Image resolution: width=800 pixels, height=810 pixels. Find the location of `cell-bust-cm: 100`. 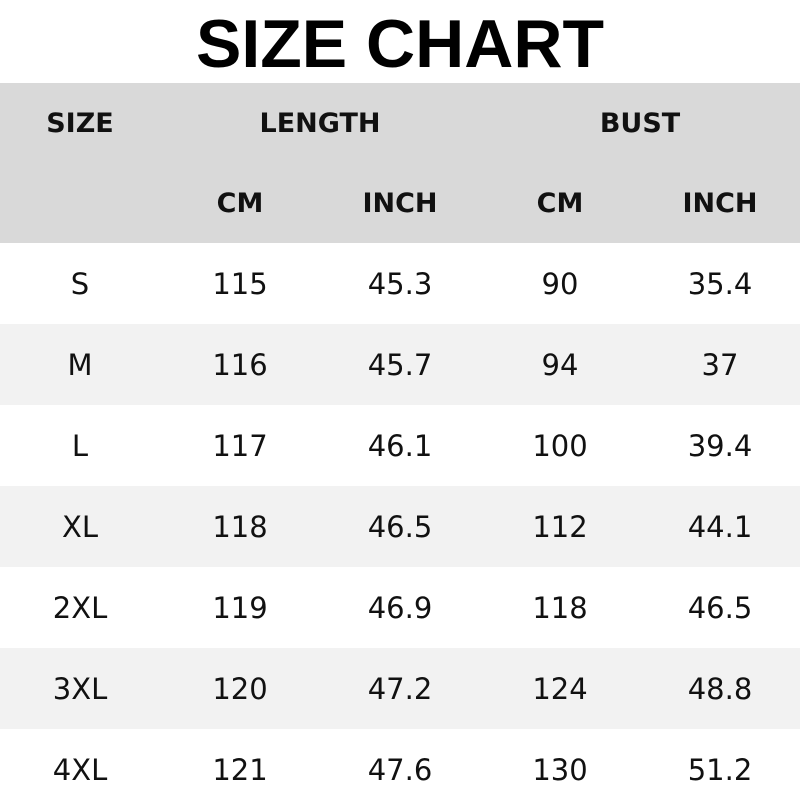

cell-bust-cm: 100 is located at coordinates (560, 445).